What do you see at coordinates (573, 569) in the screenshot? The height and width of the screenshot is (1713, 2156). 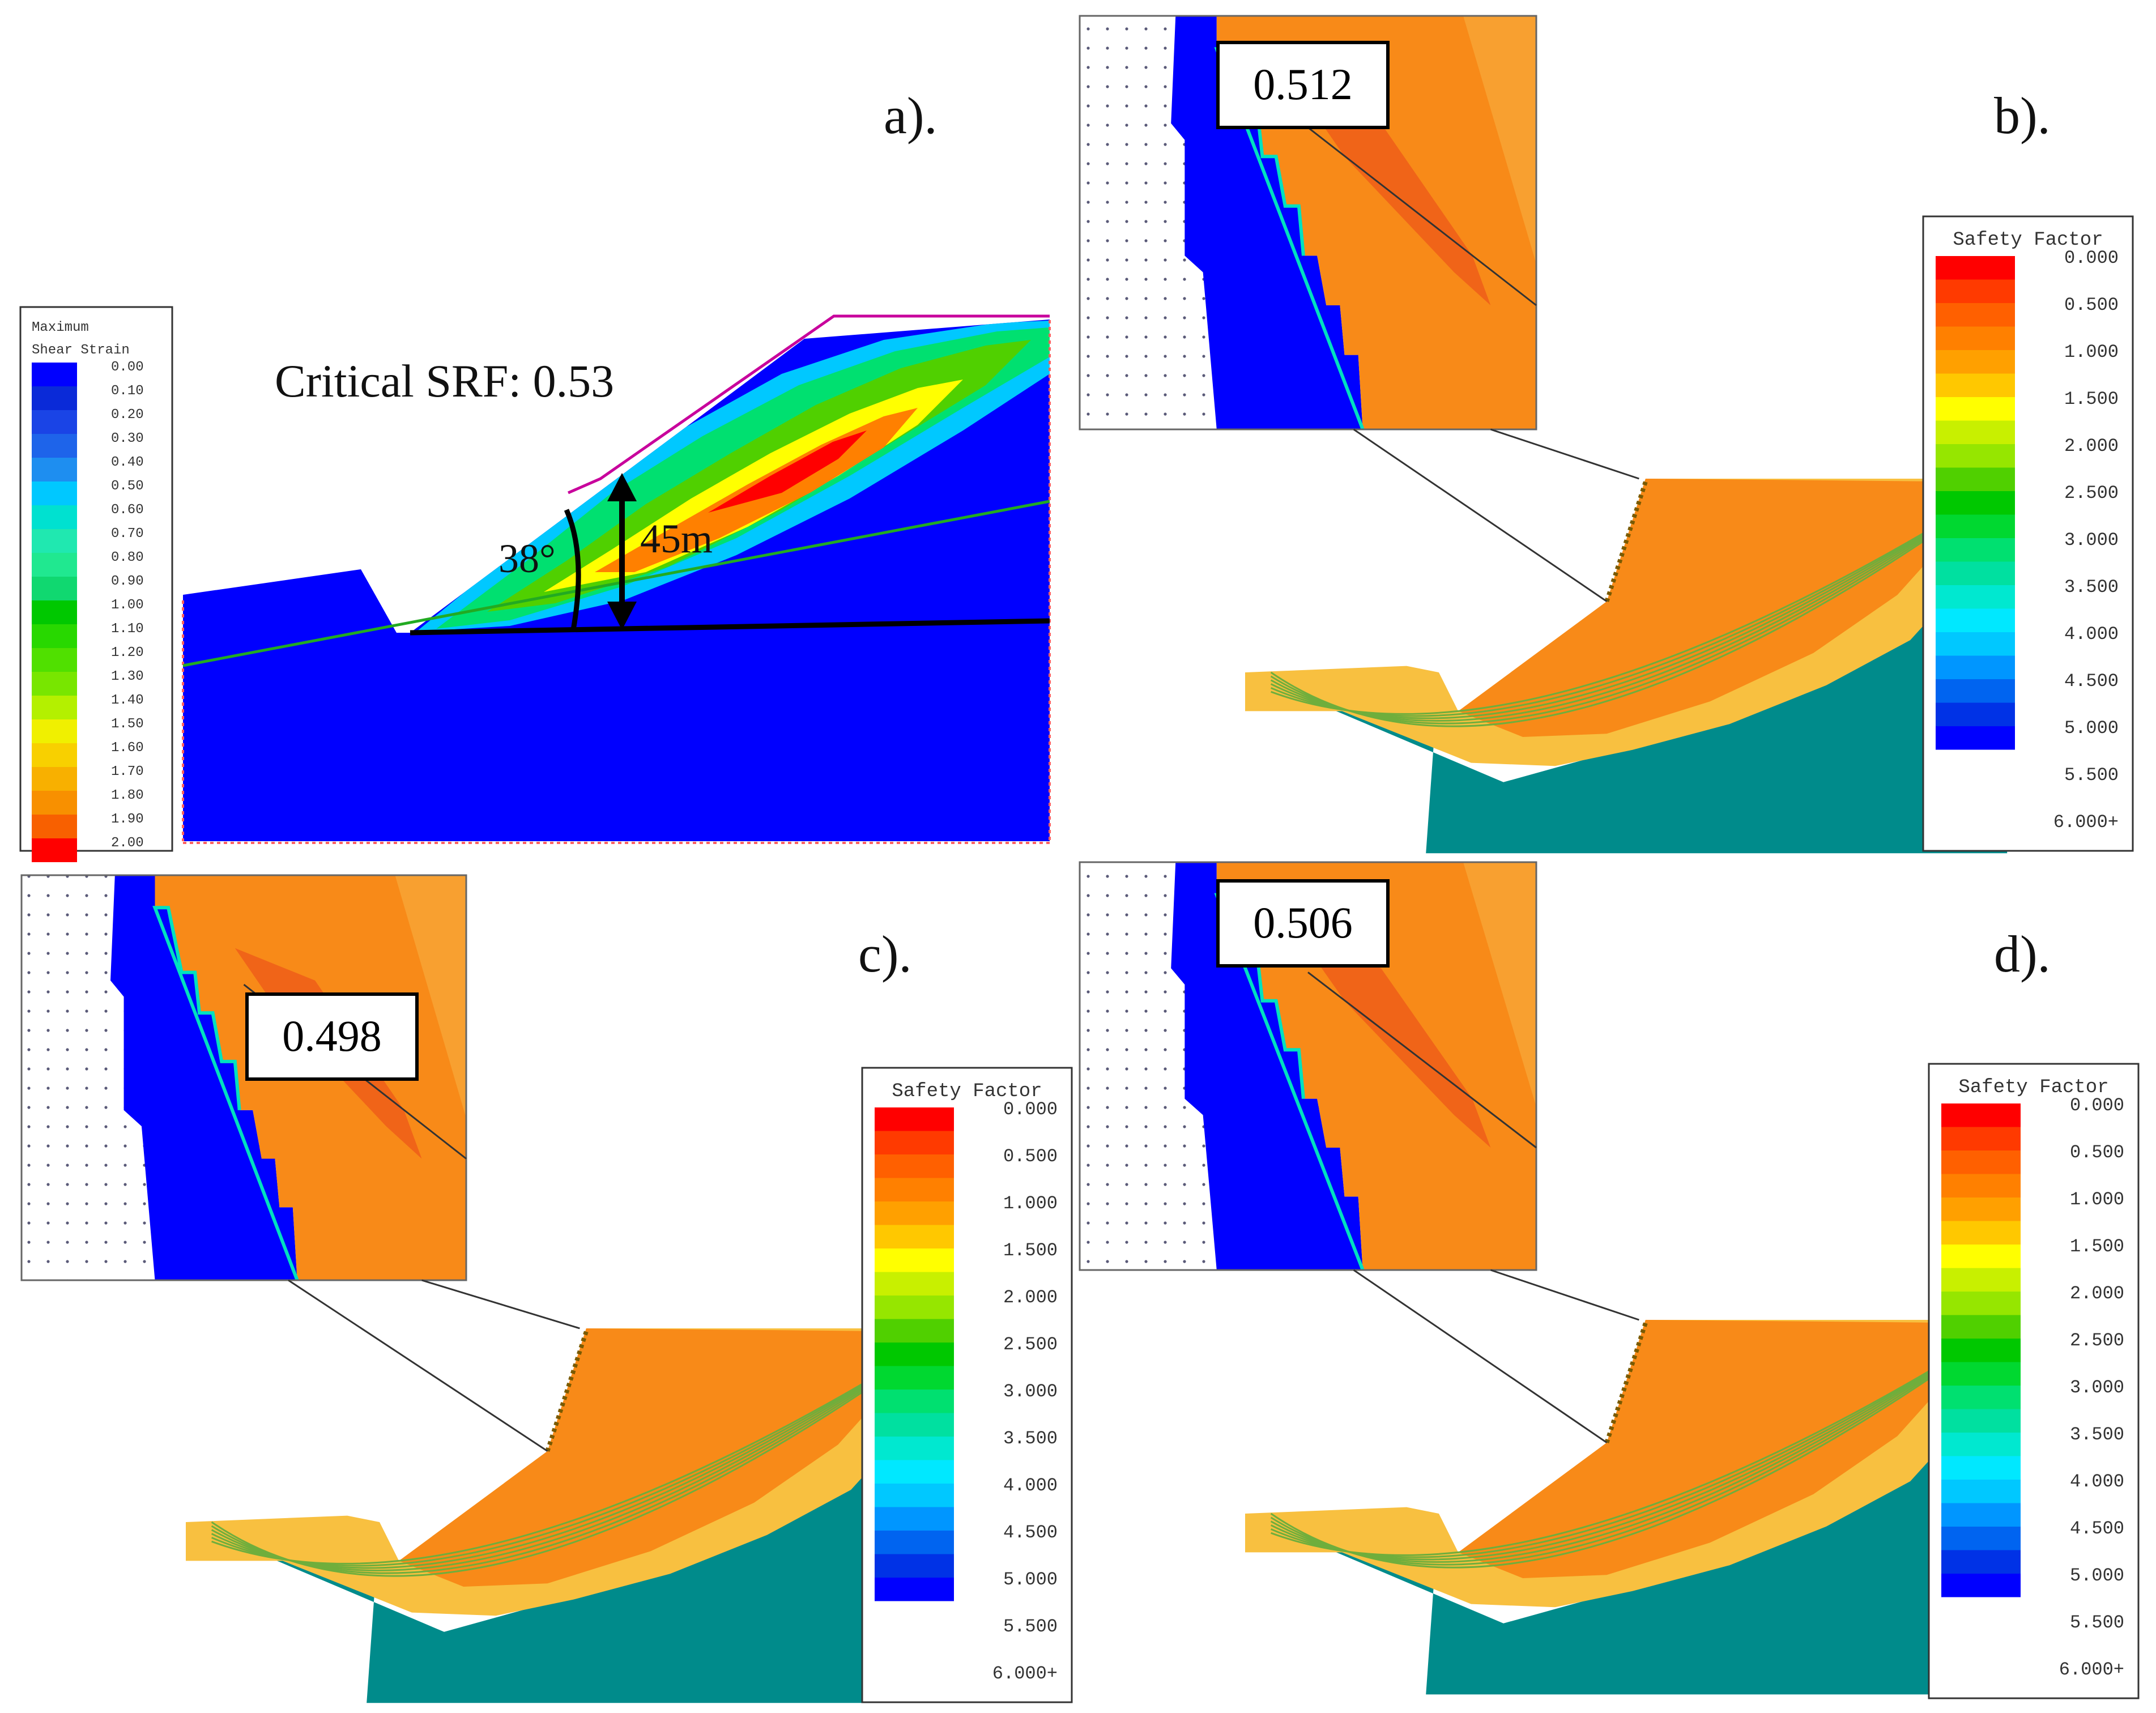 I see `angle-arc` at bounding box center [573, 569].